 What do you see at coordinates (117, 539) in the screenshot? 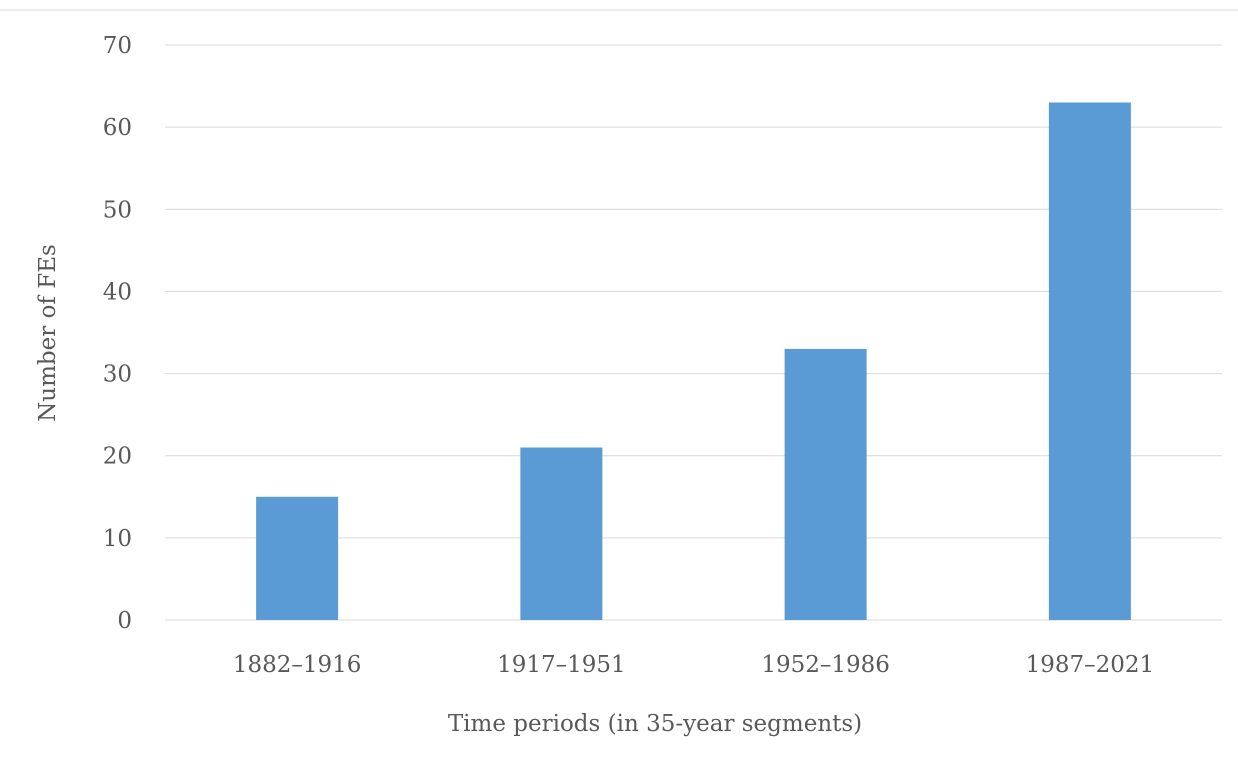
I see `y-tick-label: 10` at bounding box center [117, 539].